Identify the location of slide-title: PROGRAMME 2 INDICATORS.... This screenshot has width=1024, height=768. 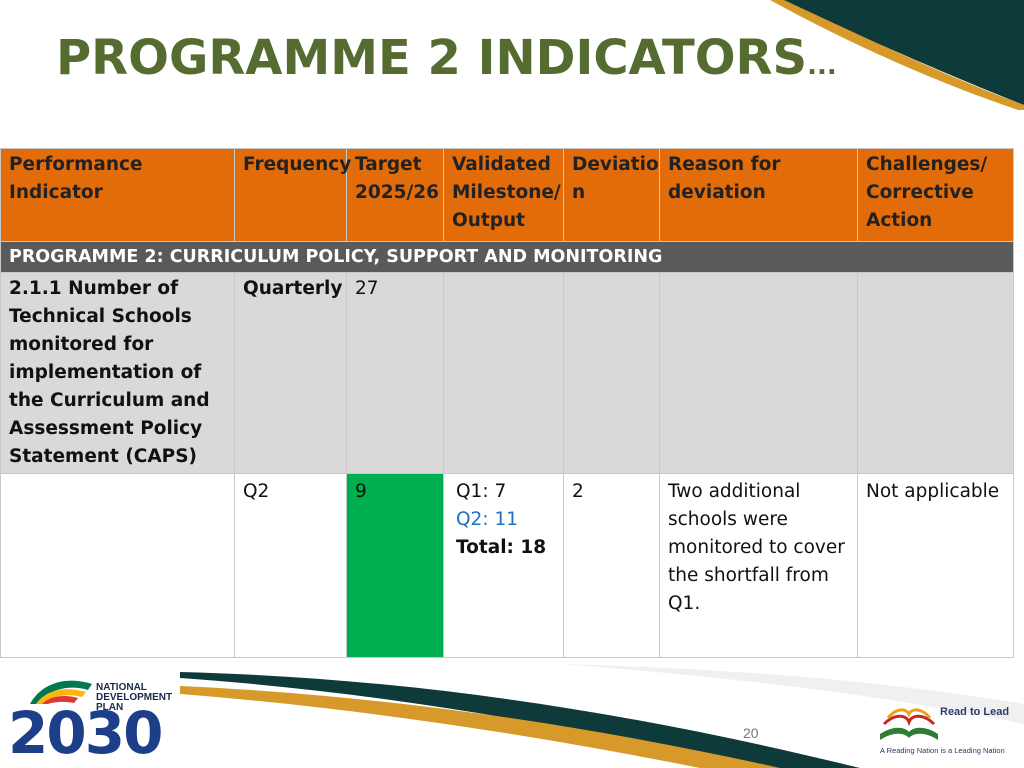
(446, 58).